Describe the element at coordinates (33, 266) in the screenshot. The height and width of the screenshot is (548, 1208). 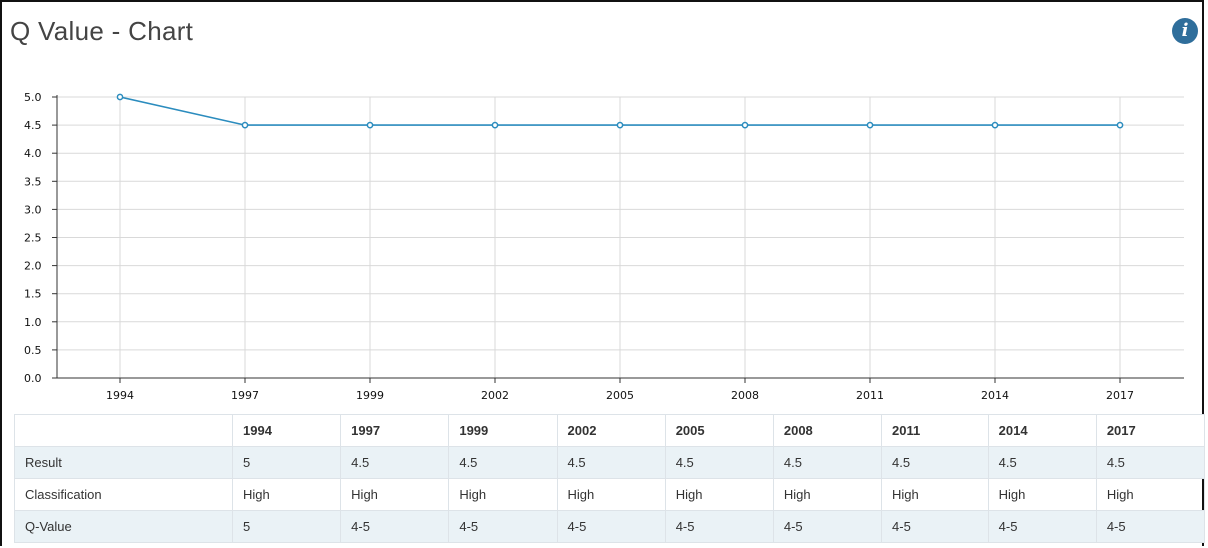
I see `y-tick-label: 2.0` at that location.